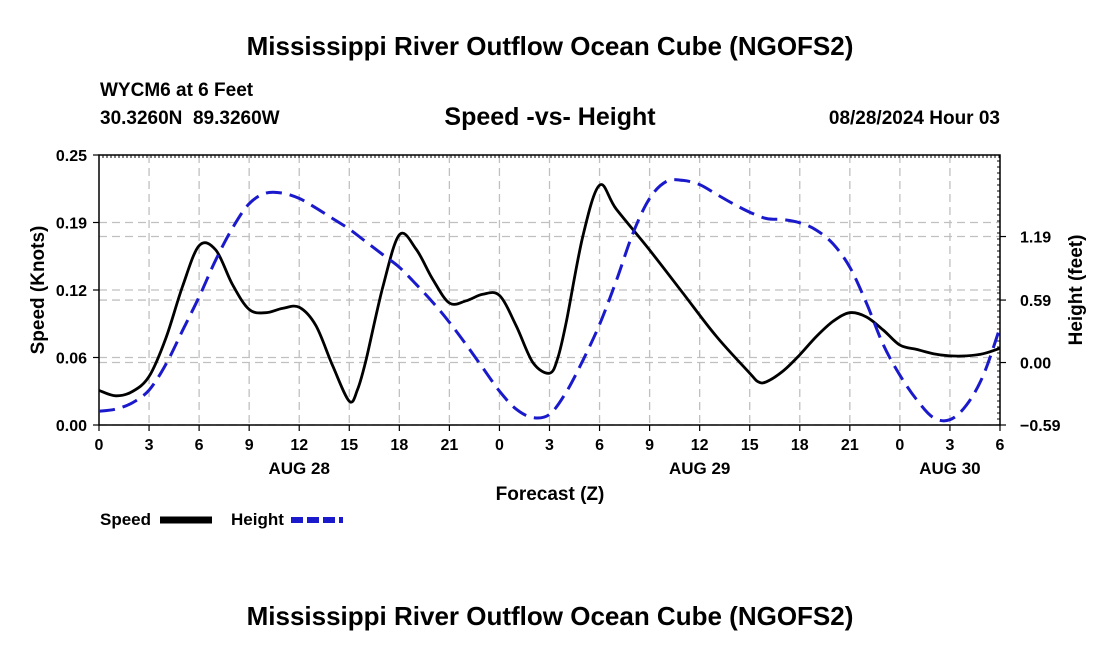 The width and height of the screenshot is (1100, 650). Describe the element at coordinates (177, 90) in the screenshot. I see `station-label: WYCM6 at 6 Feet` at that location.